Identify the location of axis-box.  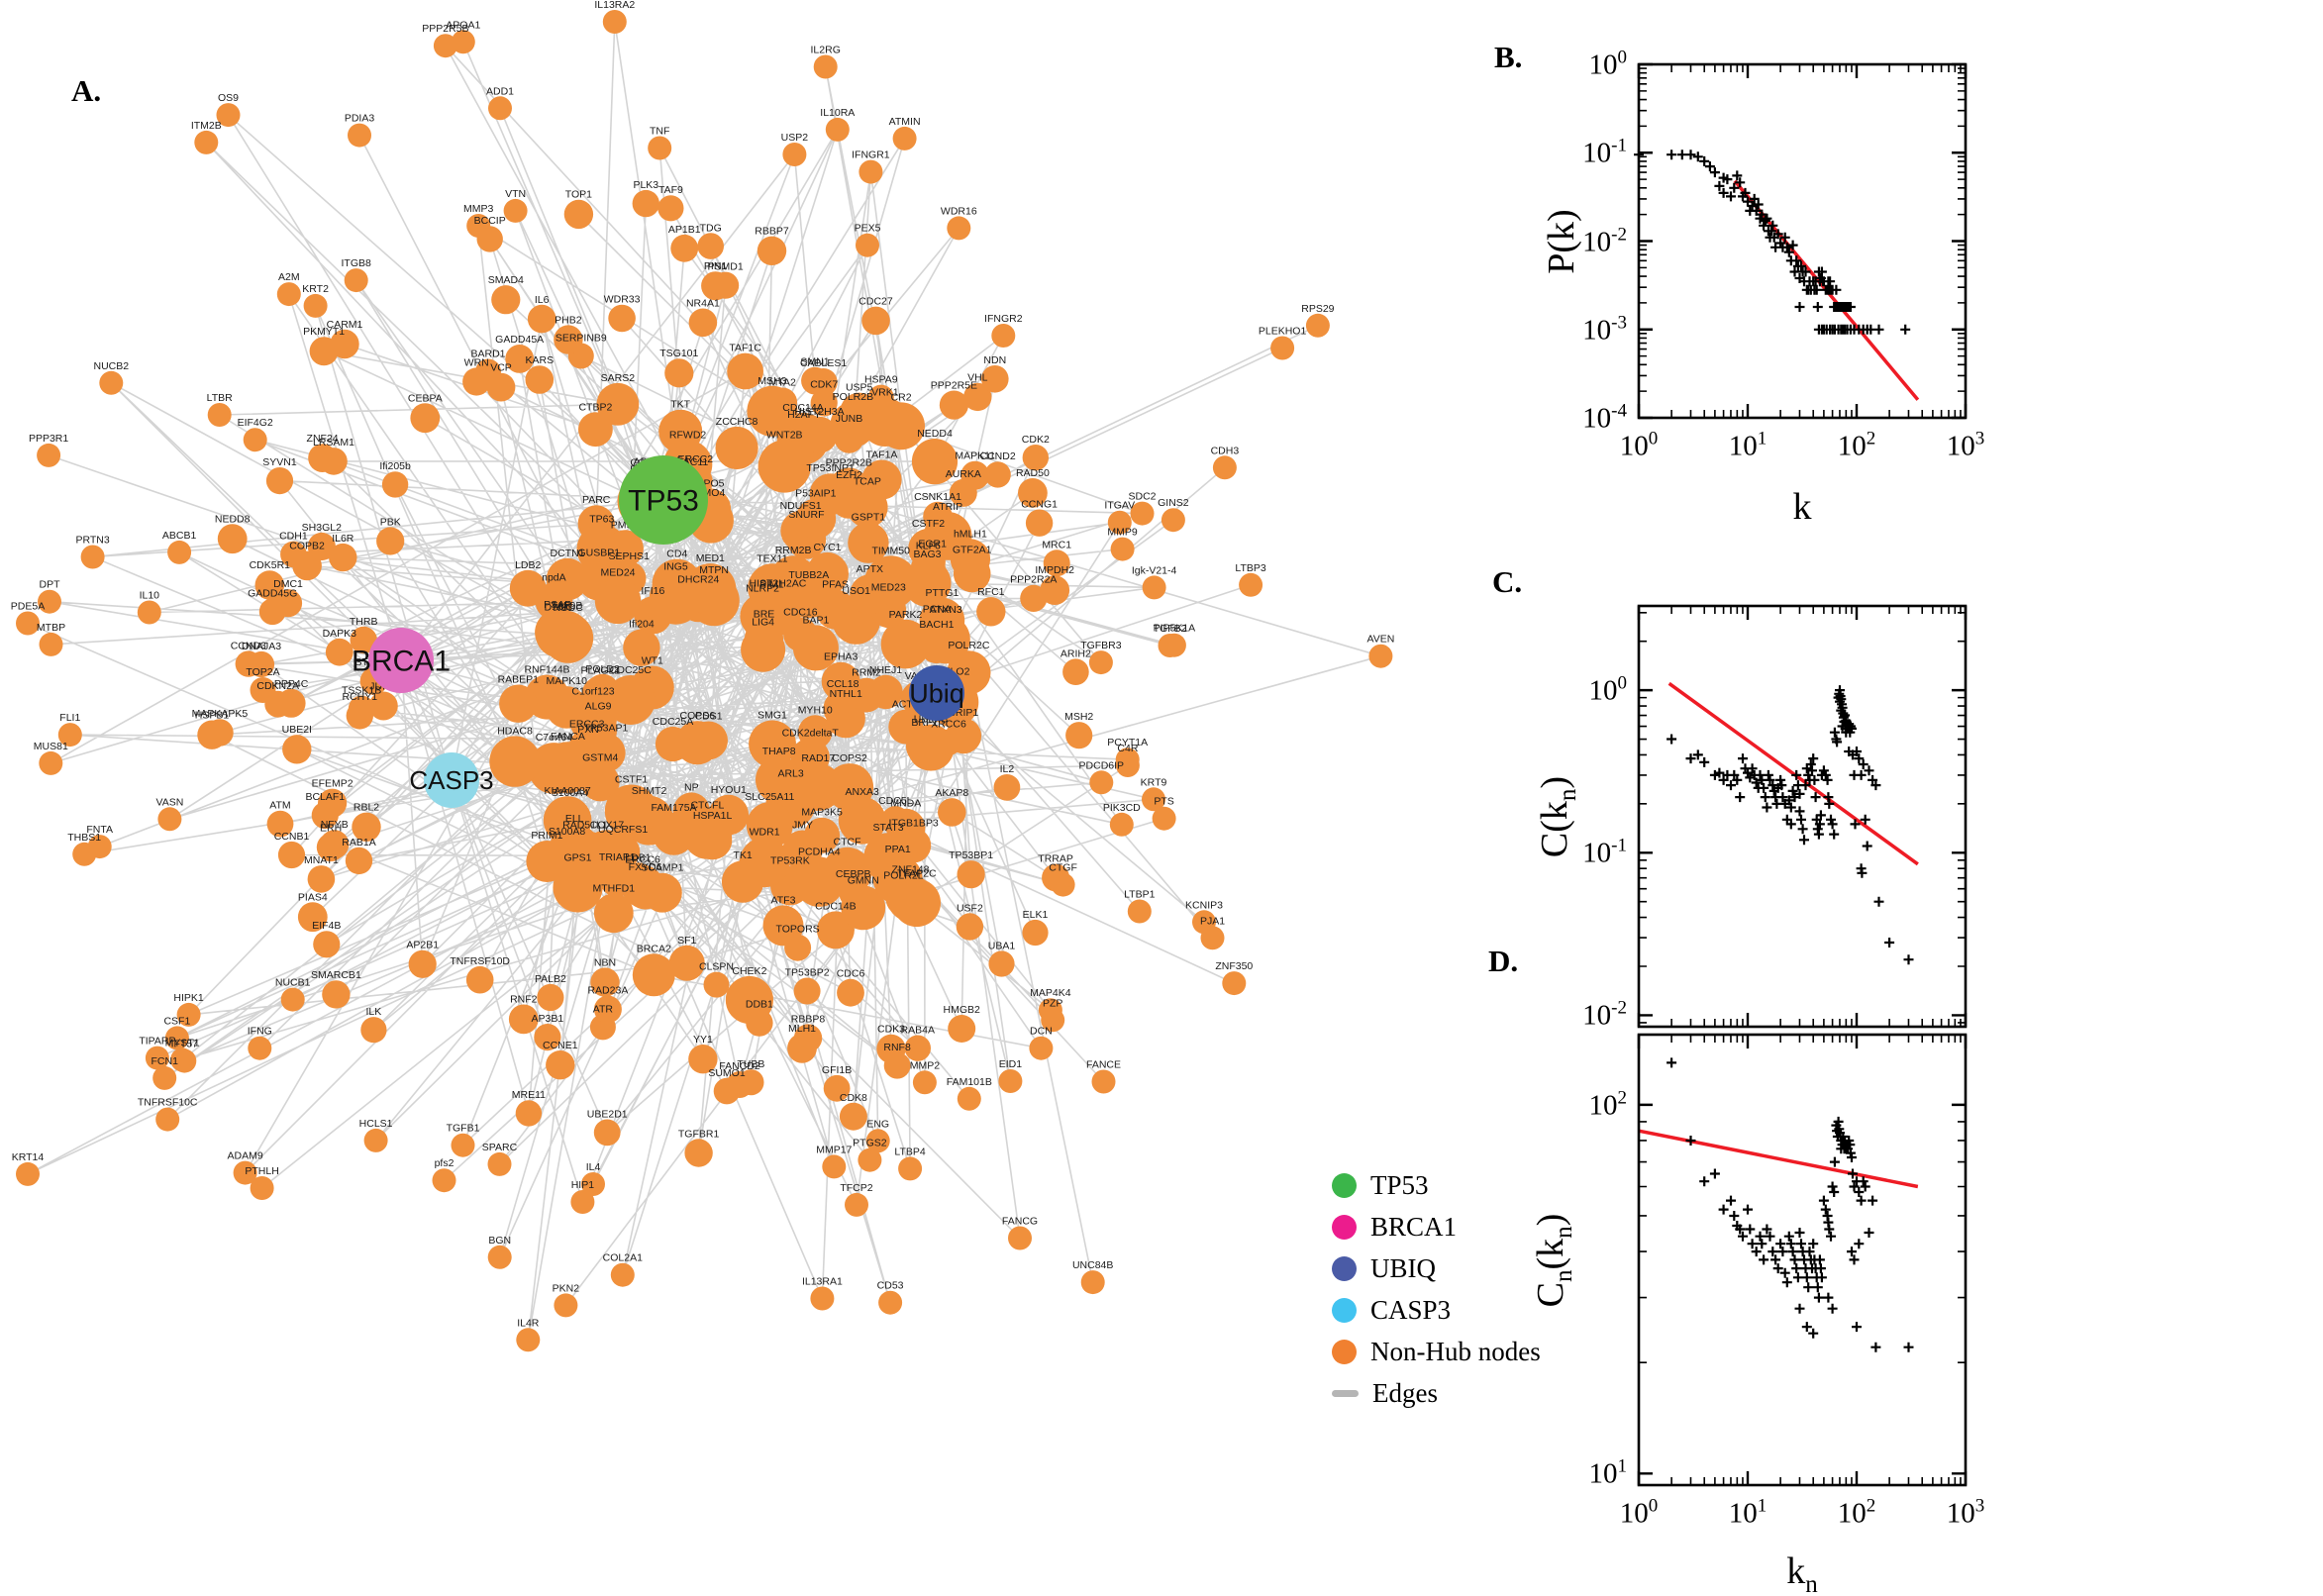
(1802, 241).